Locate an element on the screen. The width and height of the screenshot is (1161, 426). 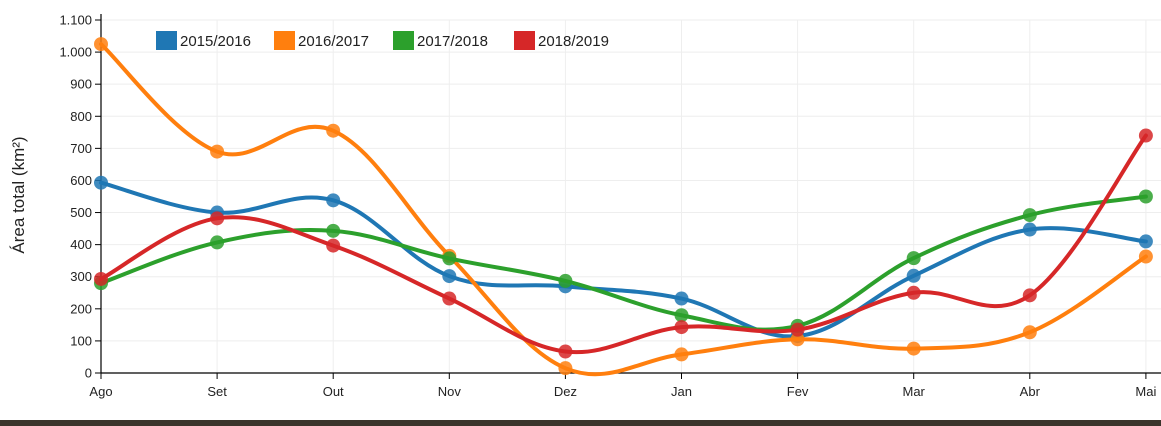
y-tick-label: 0 is located at coordinates (88, 373).